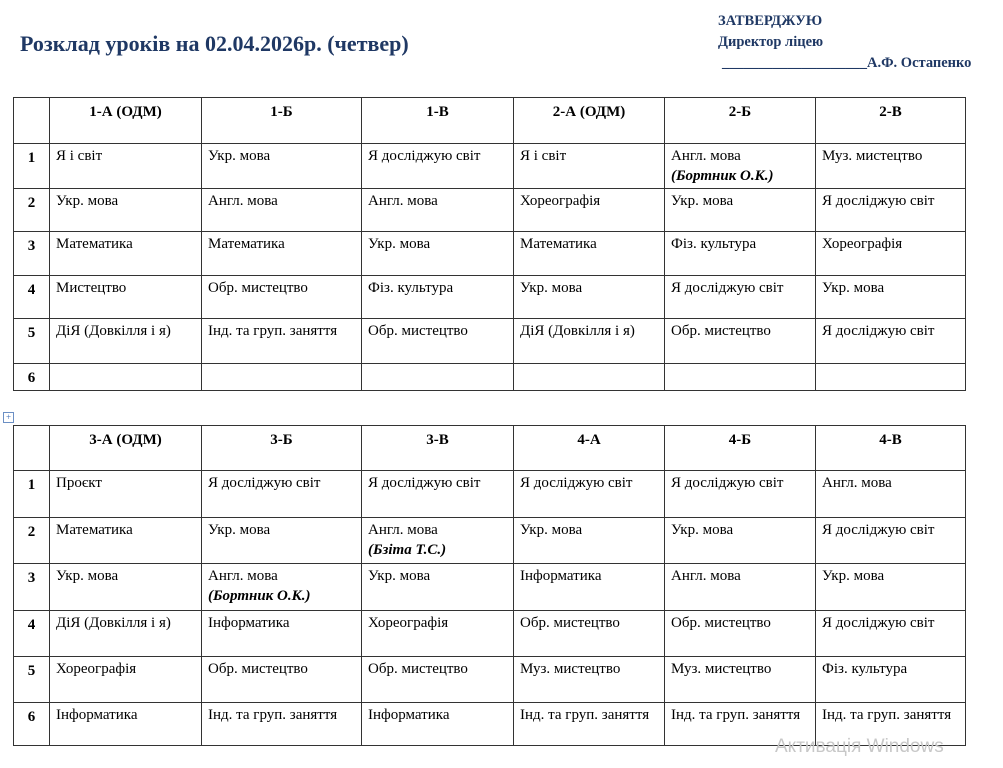 The width and height of the screenshot is (1003, 768). What do you see at coordinates (113, 331) in the screenshot?
I see `subject-name: ДіЯ (Довкілля і я)` at bounding box center [113, 331].